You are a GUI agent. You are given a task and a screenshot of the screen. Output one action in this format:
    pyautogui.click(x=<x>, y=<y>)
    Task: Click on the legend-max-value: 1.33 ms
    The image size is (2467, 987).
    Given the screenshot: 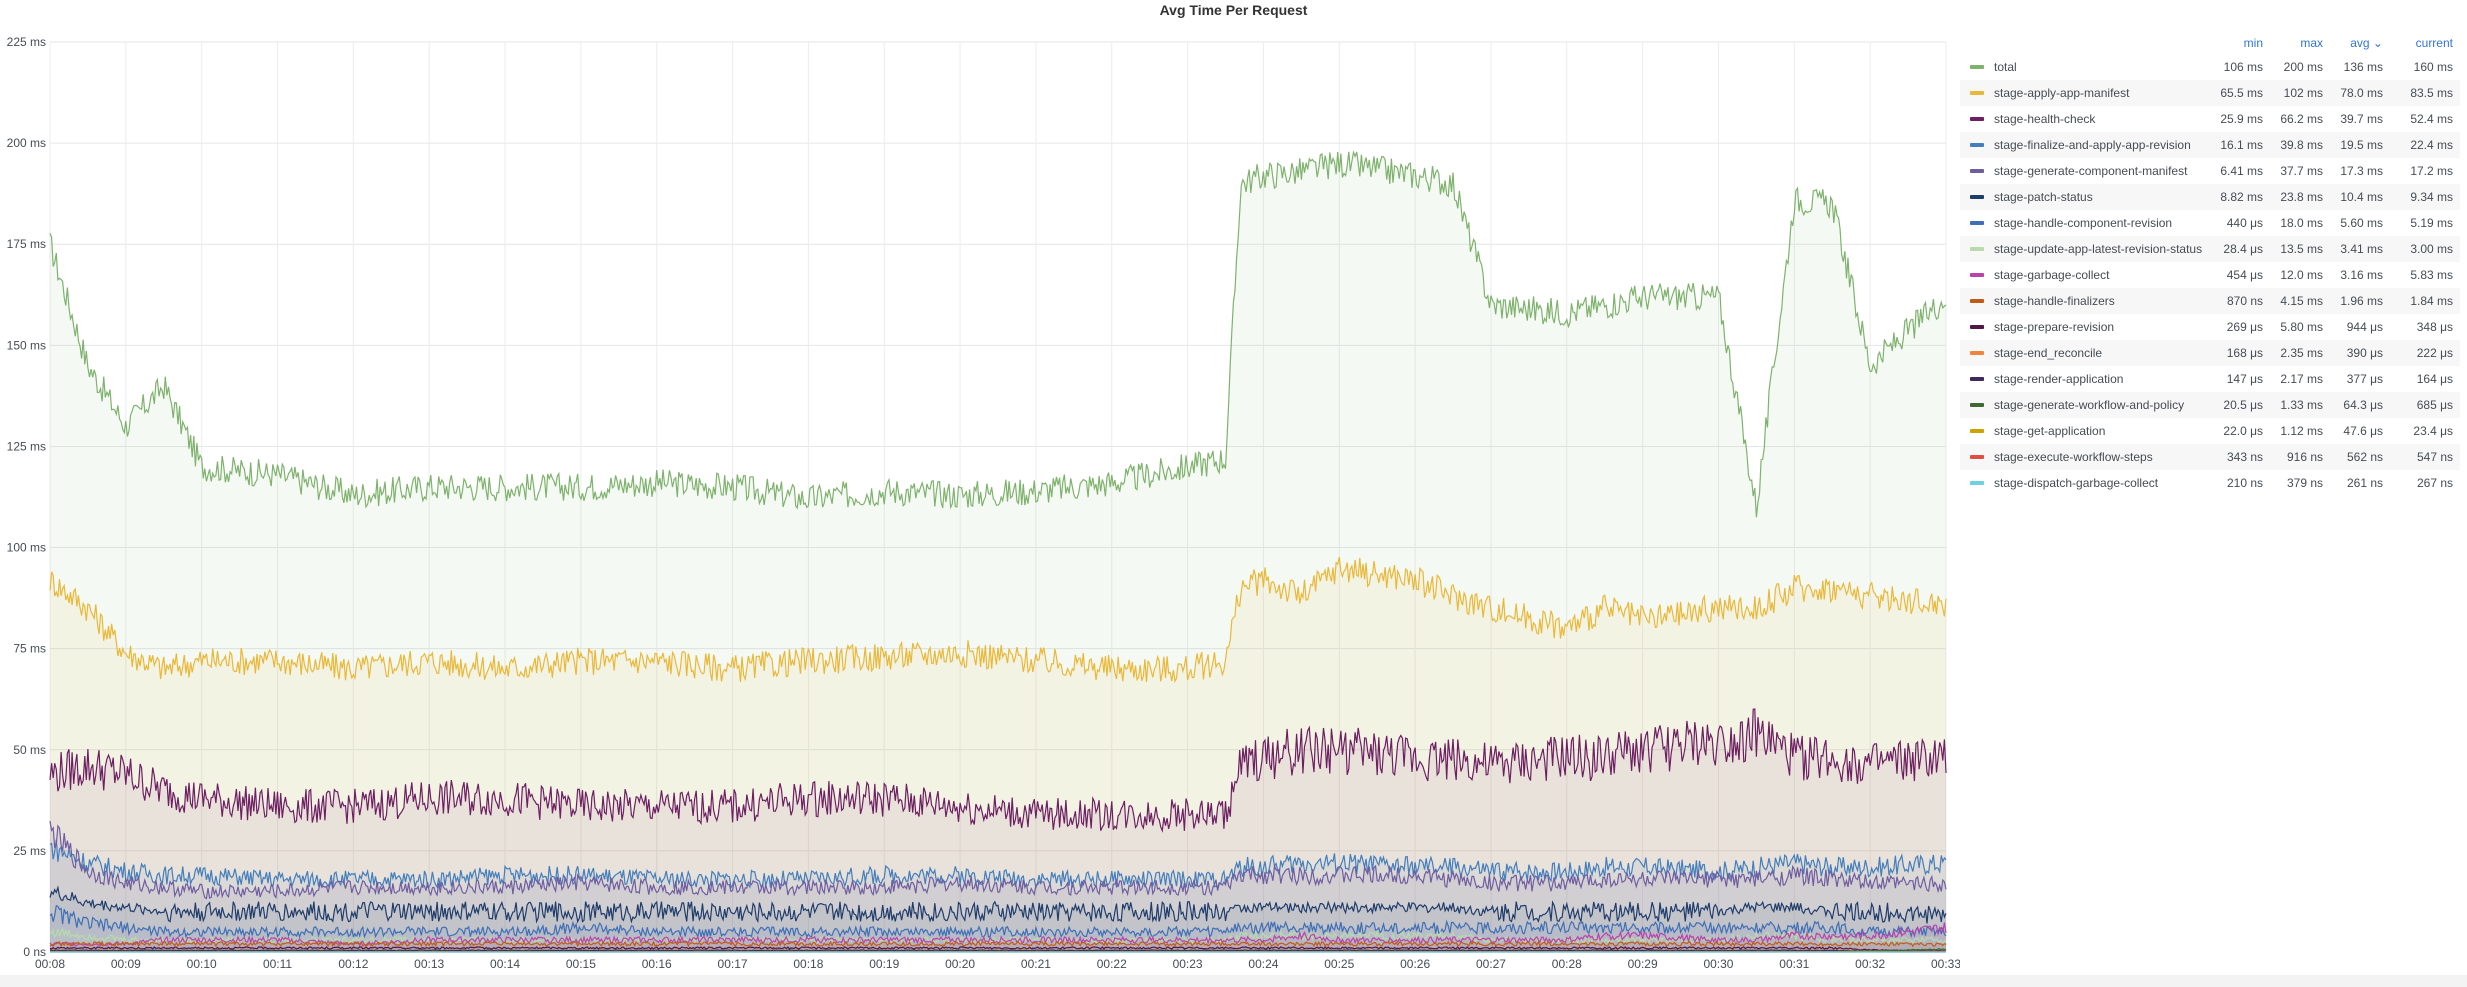 What is the action you would take?
    pyautogui.click(x=2301, y=405)
    